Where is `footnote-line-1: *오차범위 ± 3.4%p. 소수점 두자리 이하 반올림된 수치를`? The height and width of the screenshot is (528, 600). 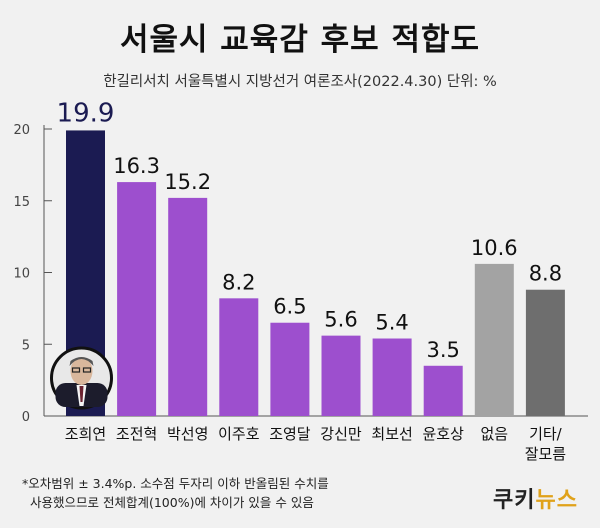 footnote-line-1: *오차범위 ± 3.4%p. 소수점 두자리 이하 반올림된 수치를 is located at coordinates (175, 483).